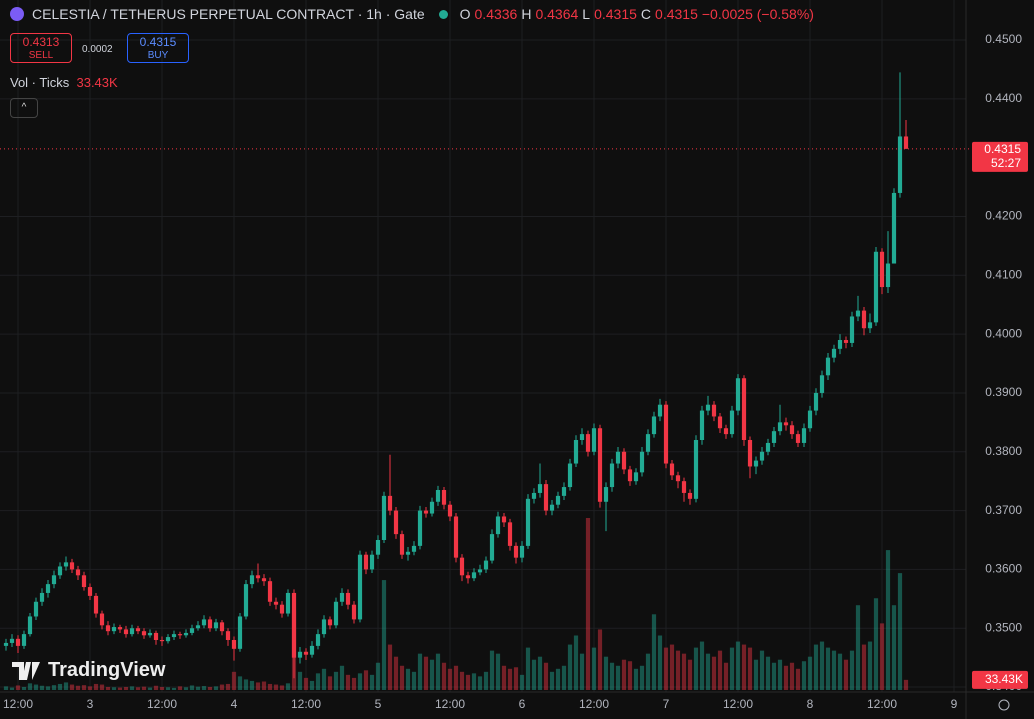 The width and height of the screenshot is (1034, 719). I want to click on collapse-button: ^, so click(24, 108).